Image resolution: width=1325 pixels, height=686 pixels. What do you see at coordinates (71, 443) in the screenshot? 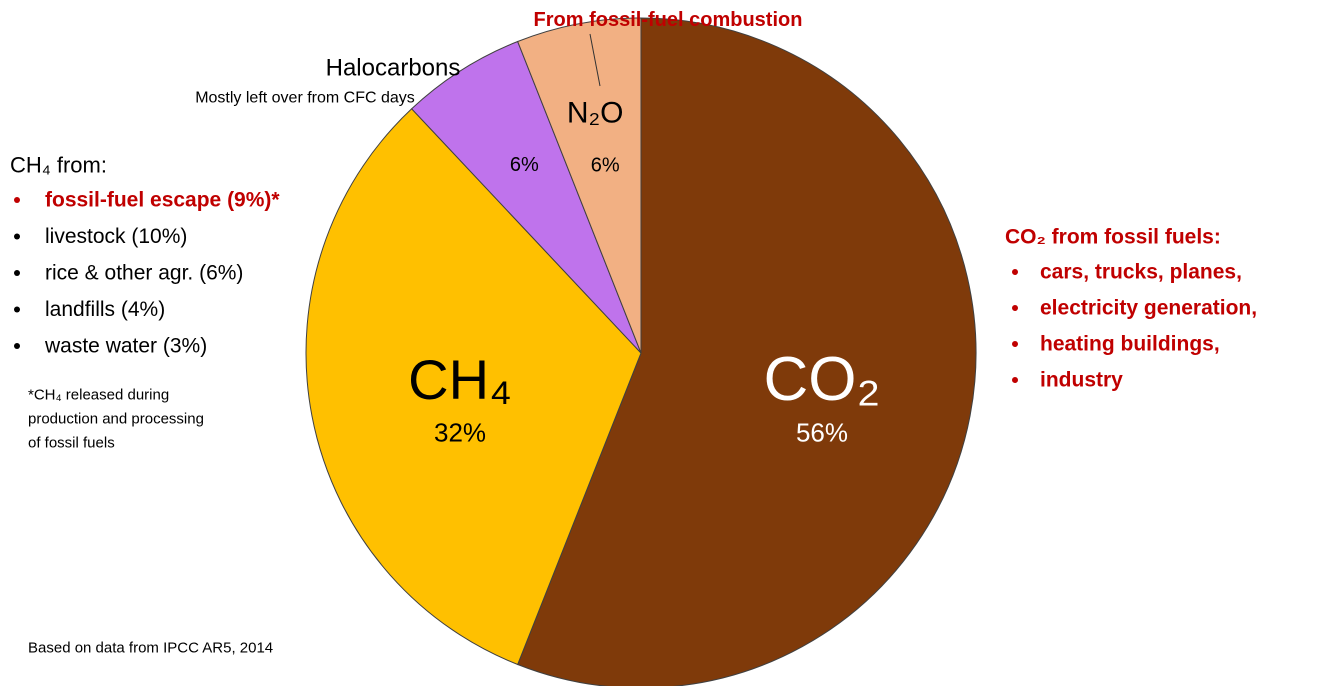
I see `footnote-line: of fossil fuels` at bounding box center [71, 443].